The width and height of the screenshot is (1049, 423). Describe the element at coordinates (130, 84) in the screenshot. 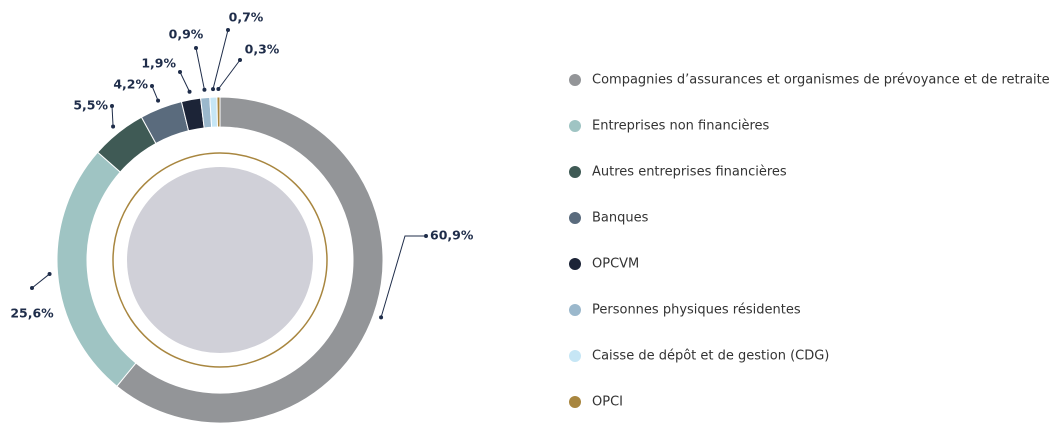

I see `data-label: 4,2%` at that location.